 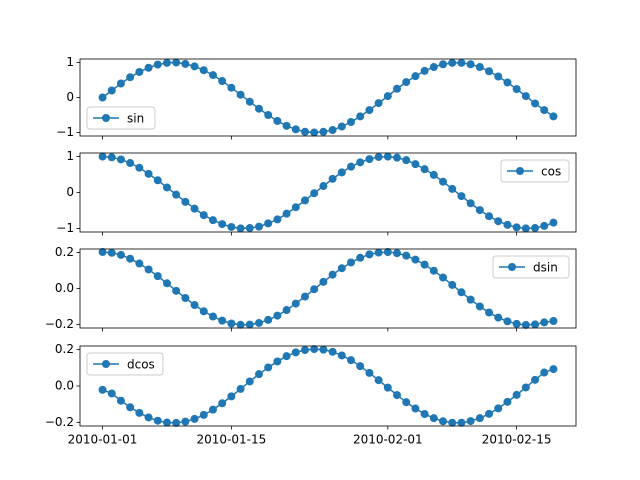 I want to click on x-tick-label: 2010-02-01, so click(x=388, y=440).